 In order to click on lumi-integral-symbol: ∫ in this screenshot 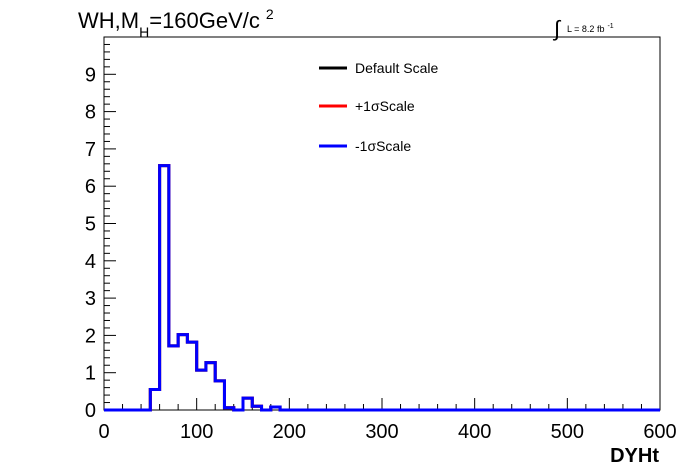, I will do `click(557, 28)`.